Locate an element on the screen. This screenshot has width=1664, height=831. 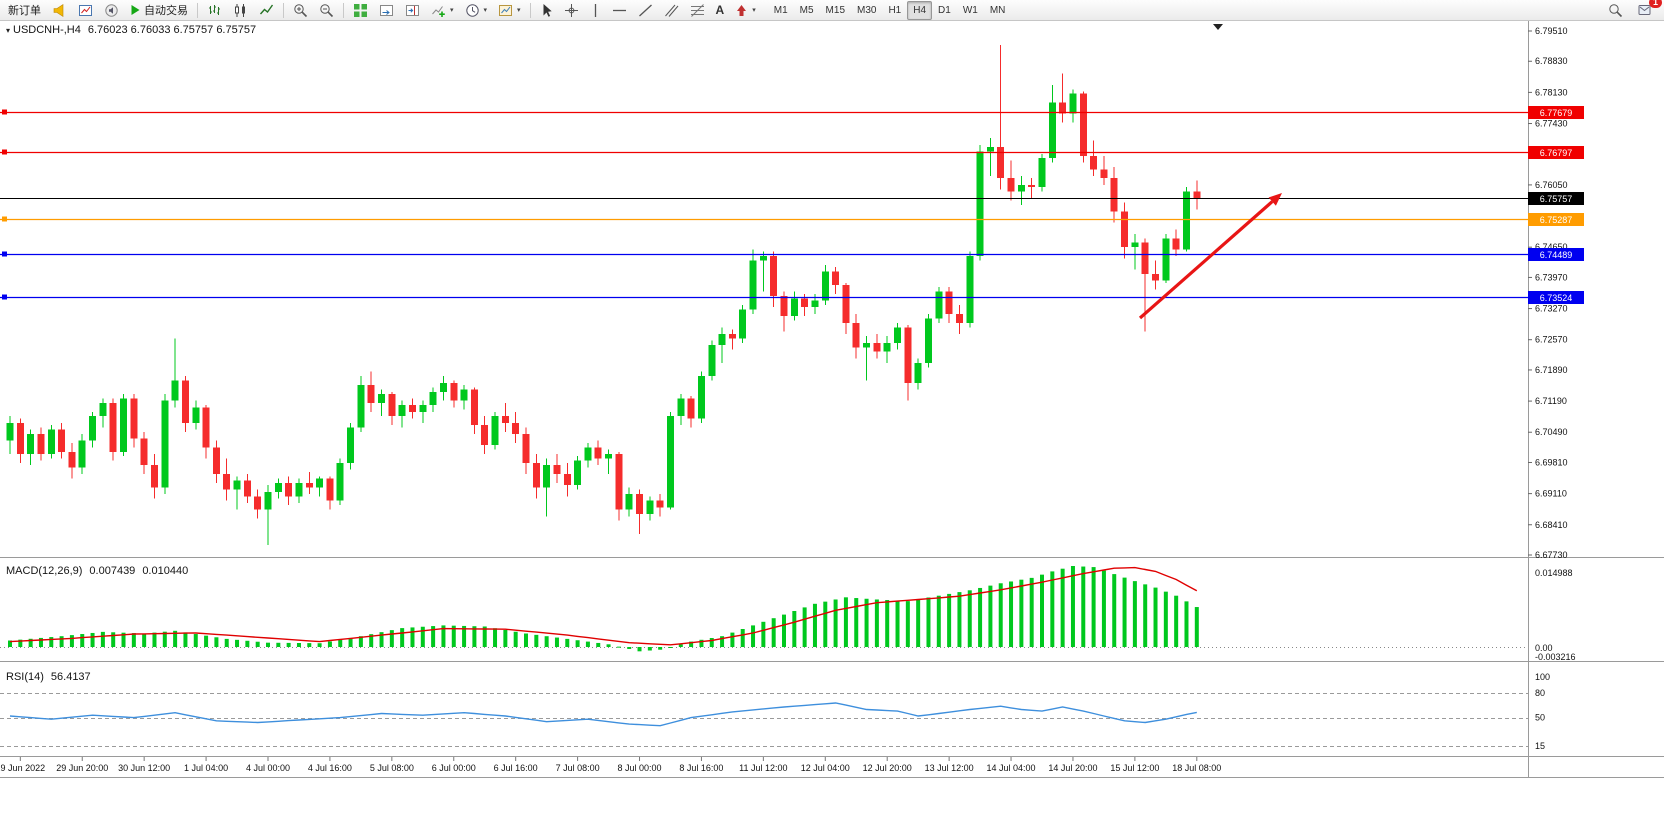
rsi-scale-label: 80 is located at coordinates (1540, 693).